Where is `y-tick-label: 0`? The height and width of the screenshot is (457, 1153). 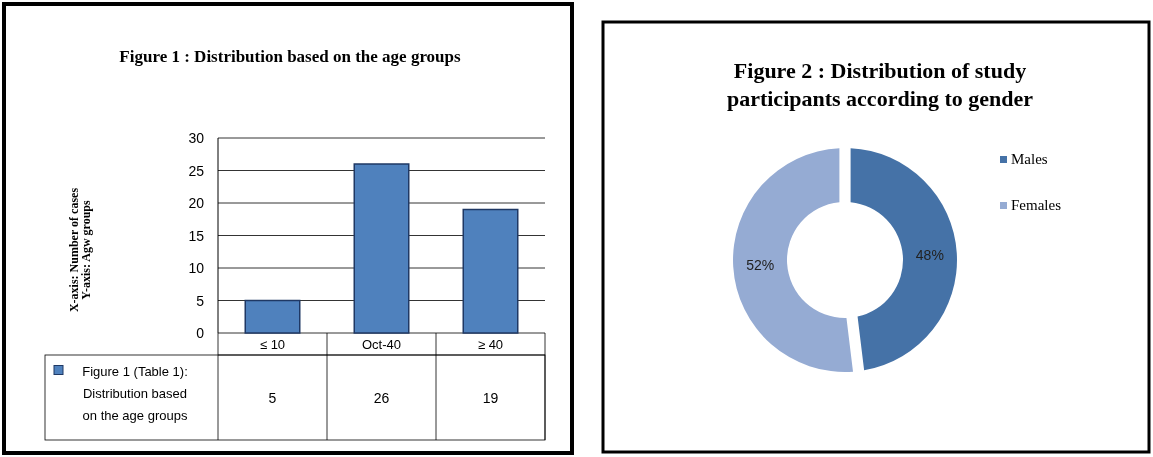 y-tick-label: 0 is located at coordinates (200, 333).